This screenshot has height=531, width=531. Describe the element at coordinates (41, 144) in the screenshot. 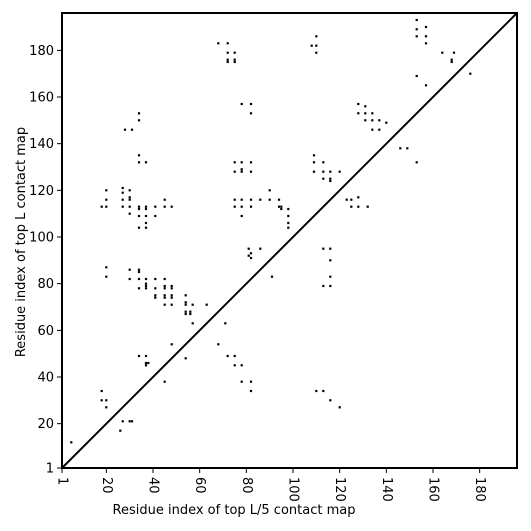

I see `y-tick-label: 140` at that location.